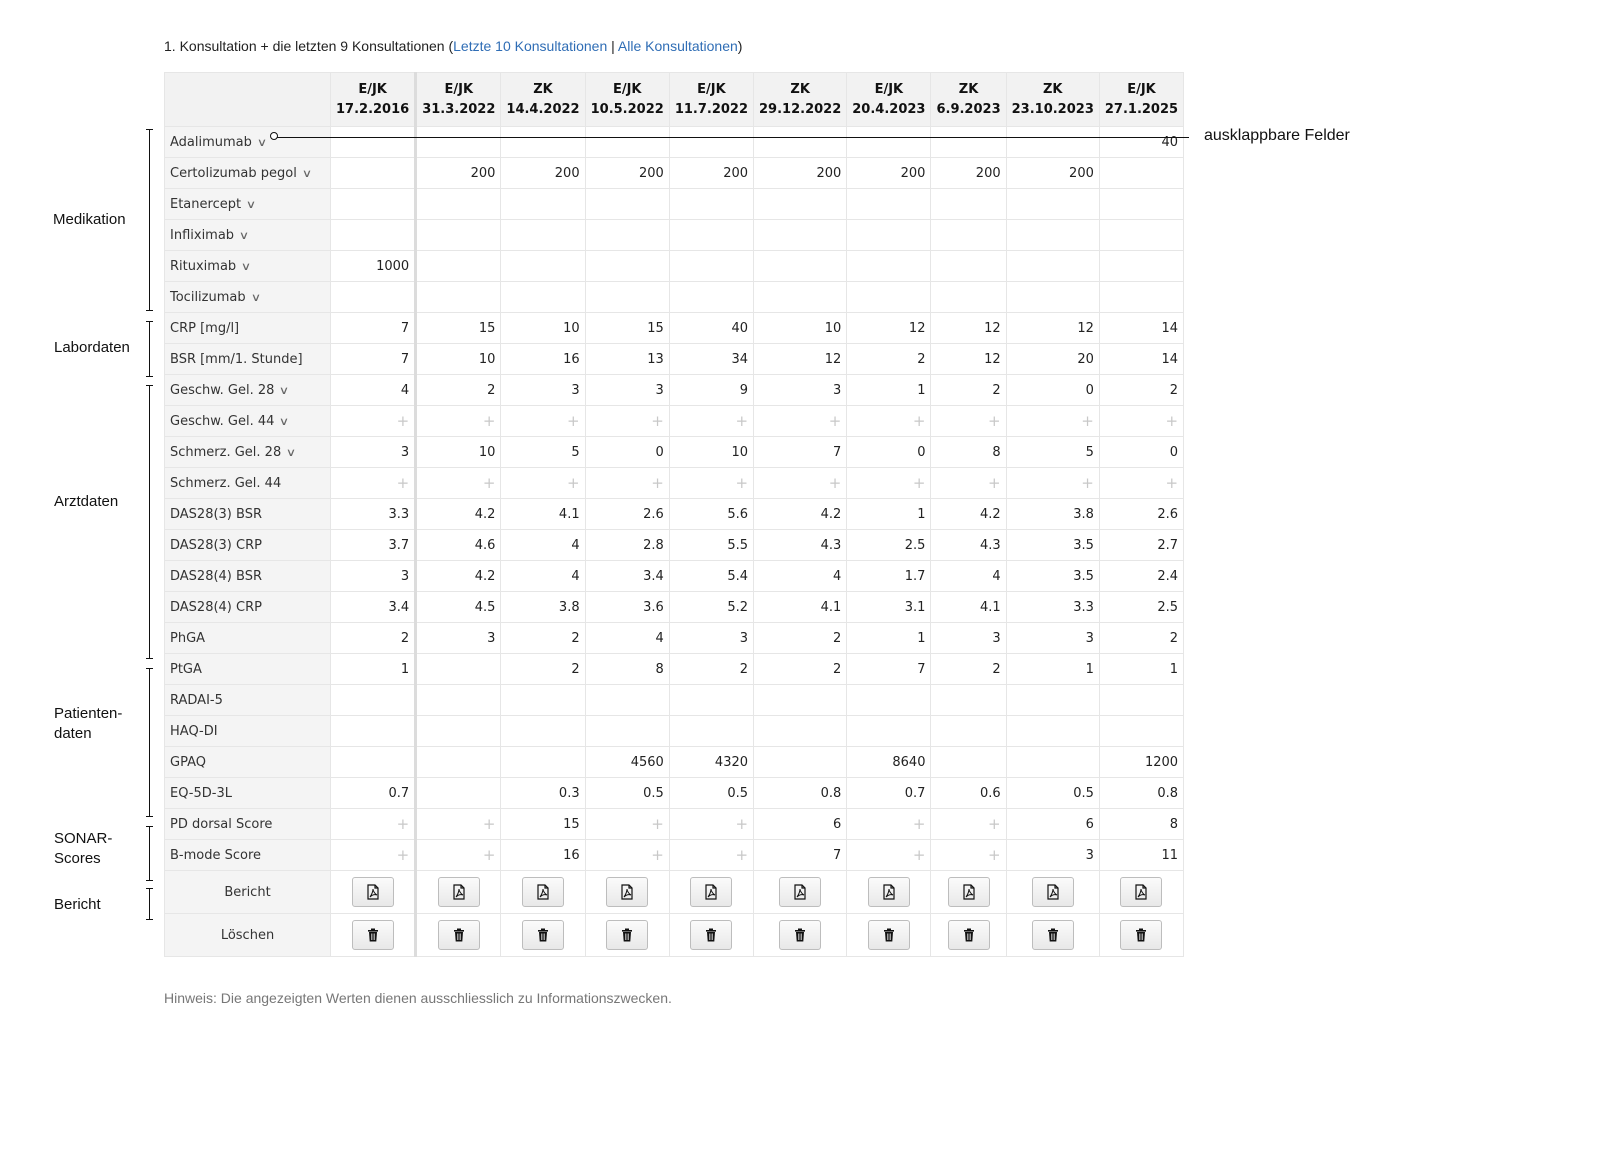  Describe the element at coordinates (88, 723) in the screenshot. I see `group-label-patientendaten: Patienten- daten` at that location.